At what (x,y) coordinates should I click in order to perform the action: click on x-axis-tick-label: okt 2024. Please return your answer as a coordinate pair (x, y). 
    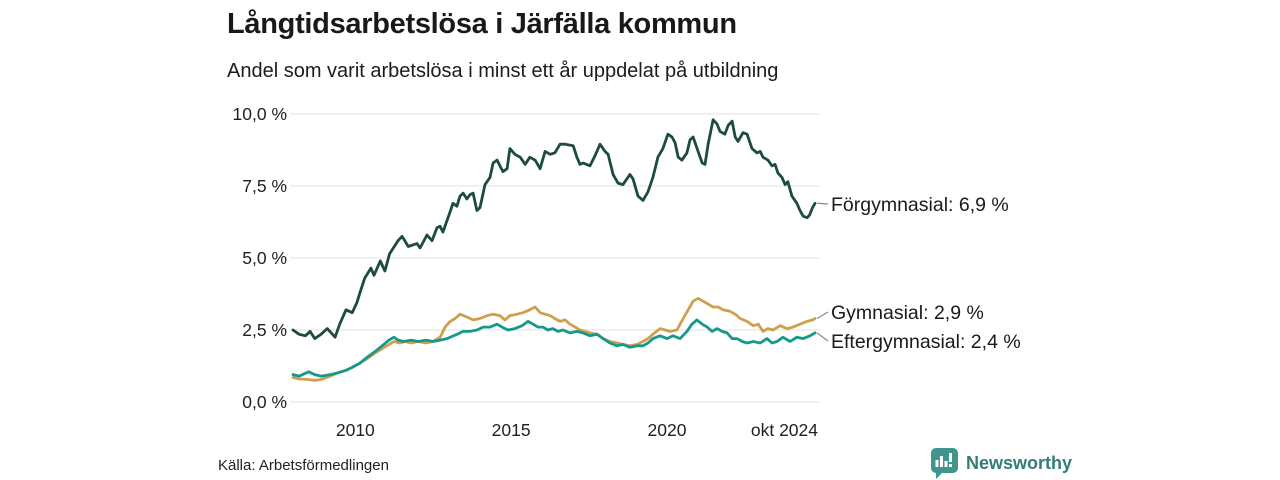
    Looking at the image, I should click on (784, 430).